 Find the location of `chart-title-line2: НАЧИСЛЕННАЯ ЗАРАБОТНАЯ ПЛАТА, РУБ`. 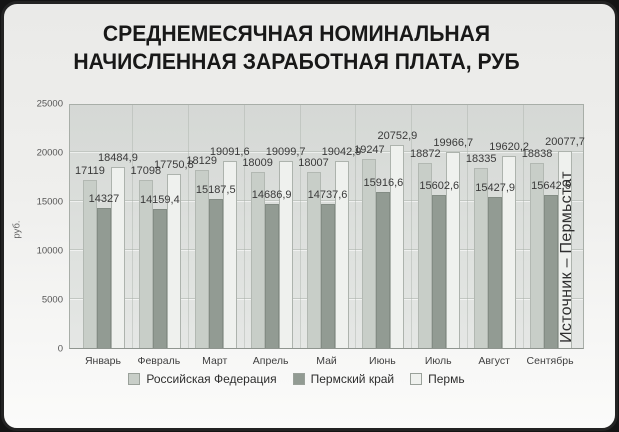

chart-title-line2: НАЧИСЛЕННАЯ ЗАРАБОТНАЯ ПЛАТА, РУБ is located at coordinates (296, 61).